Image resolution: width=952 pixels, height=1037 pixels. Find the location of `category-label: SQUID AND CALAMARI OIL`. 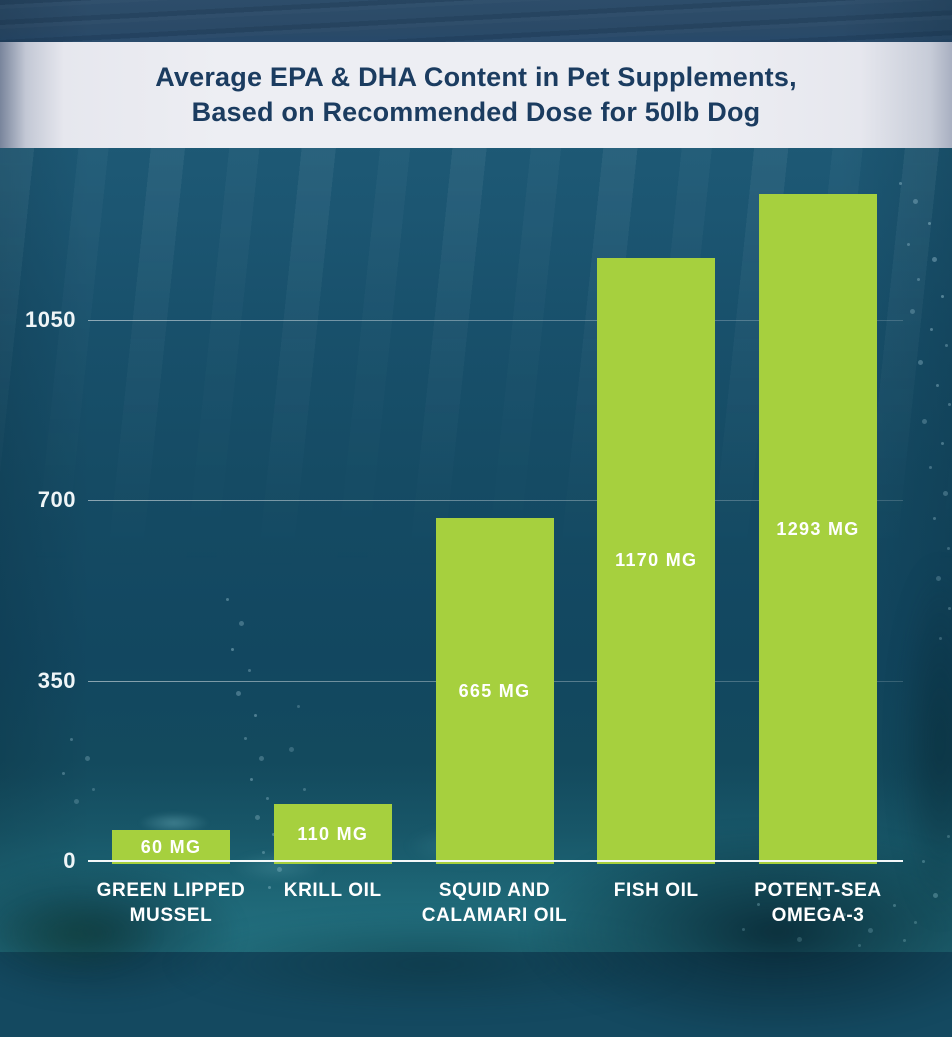

category-label: SQUID AND CALAMARI OIL is located at coordinates (494, 903).